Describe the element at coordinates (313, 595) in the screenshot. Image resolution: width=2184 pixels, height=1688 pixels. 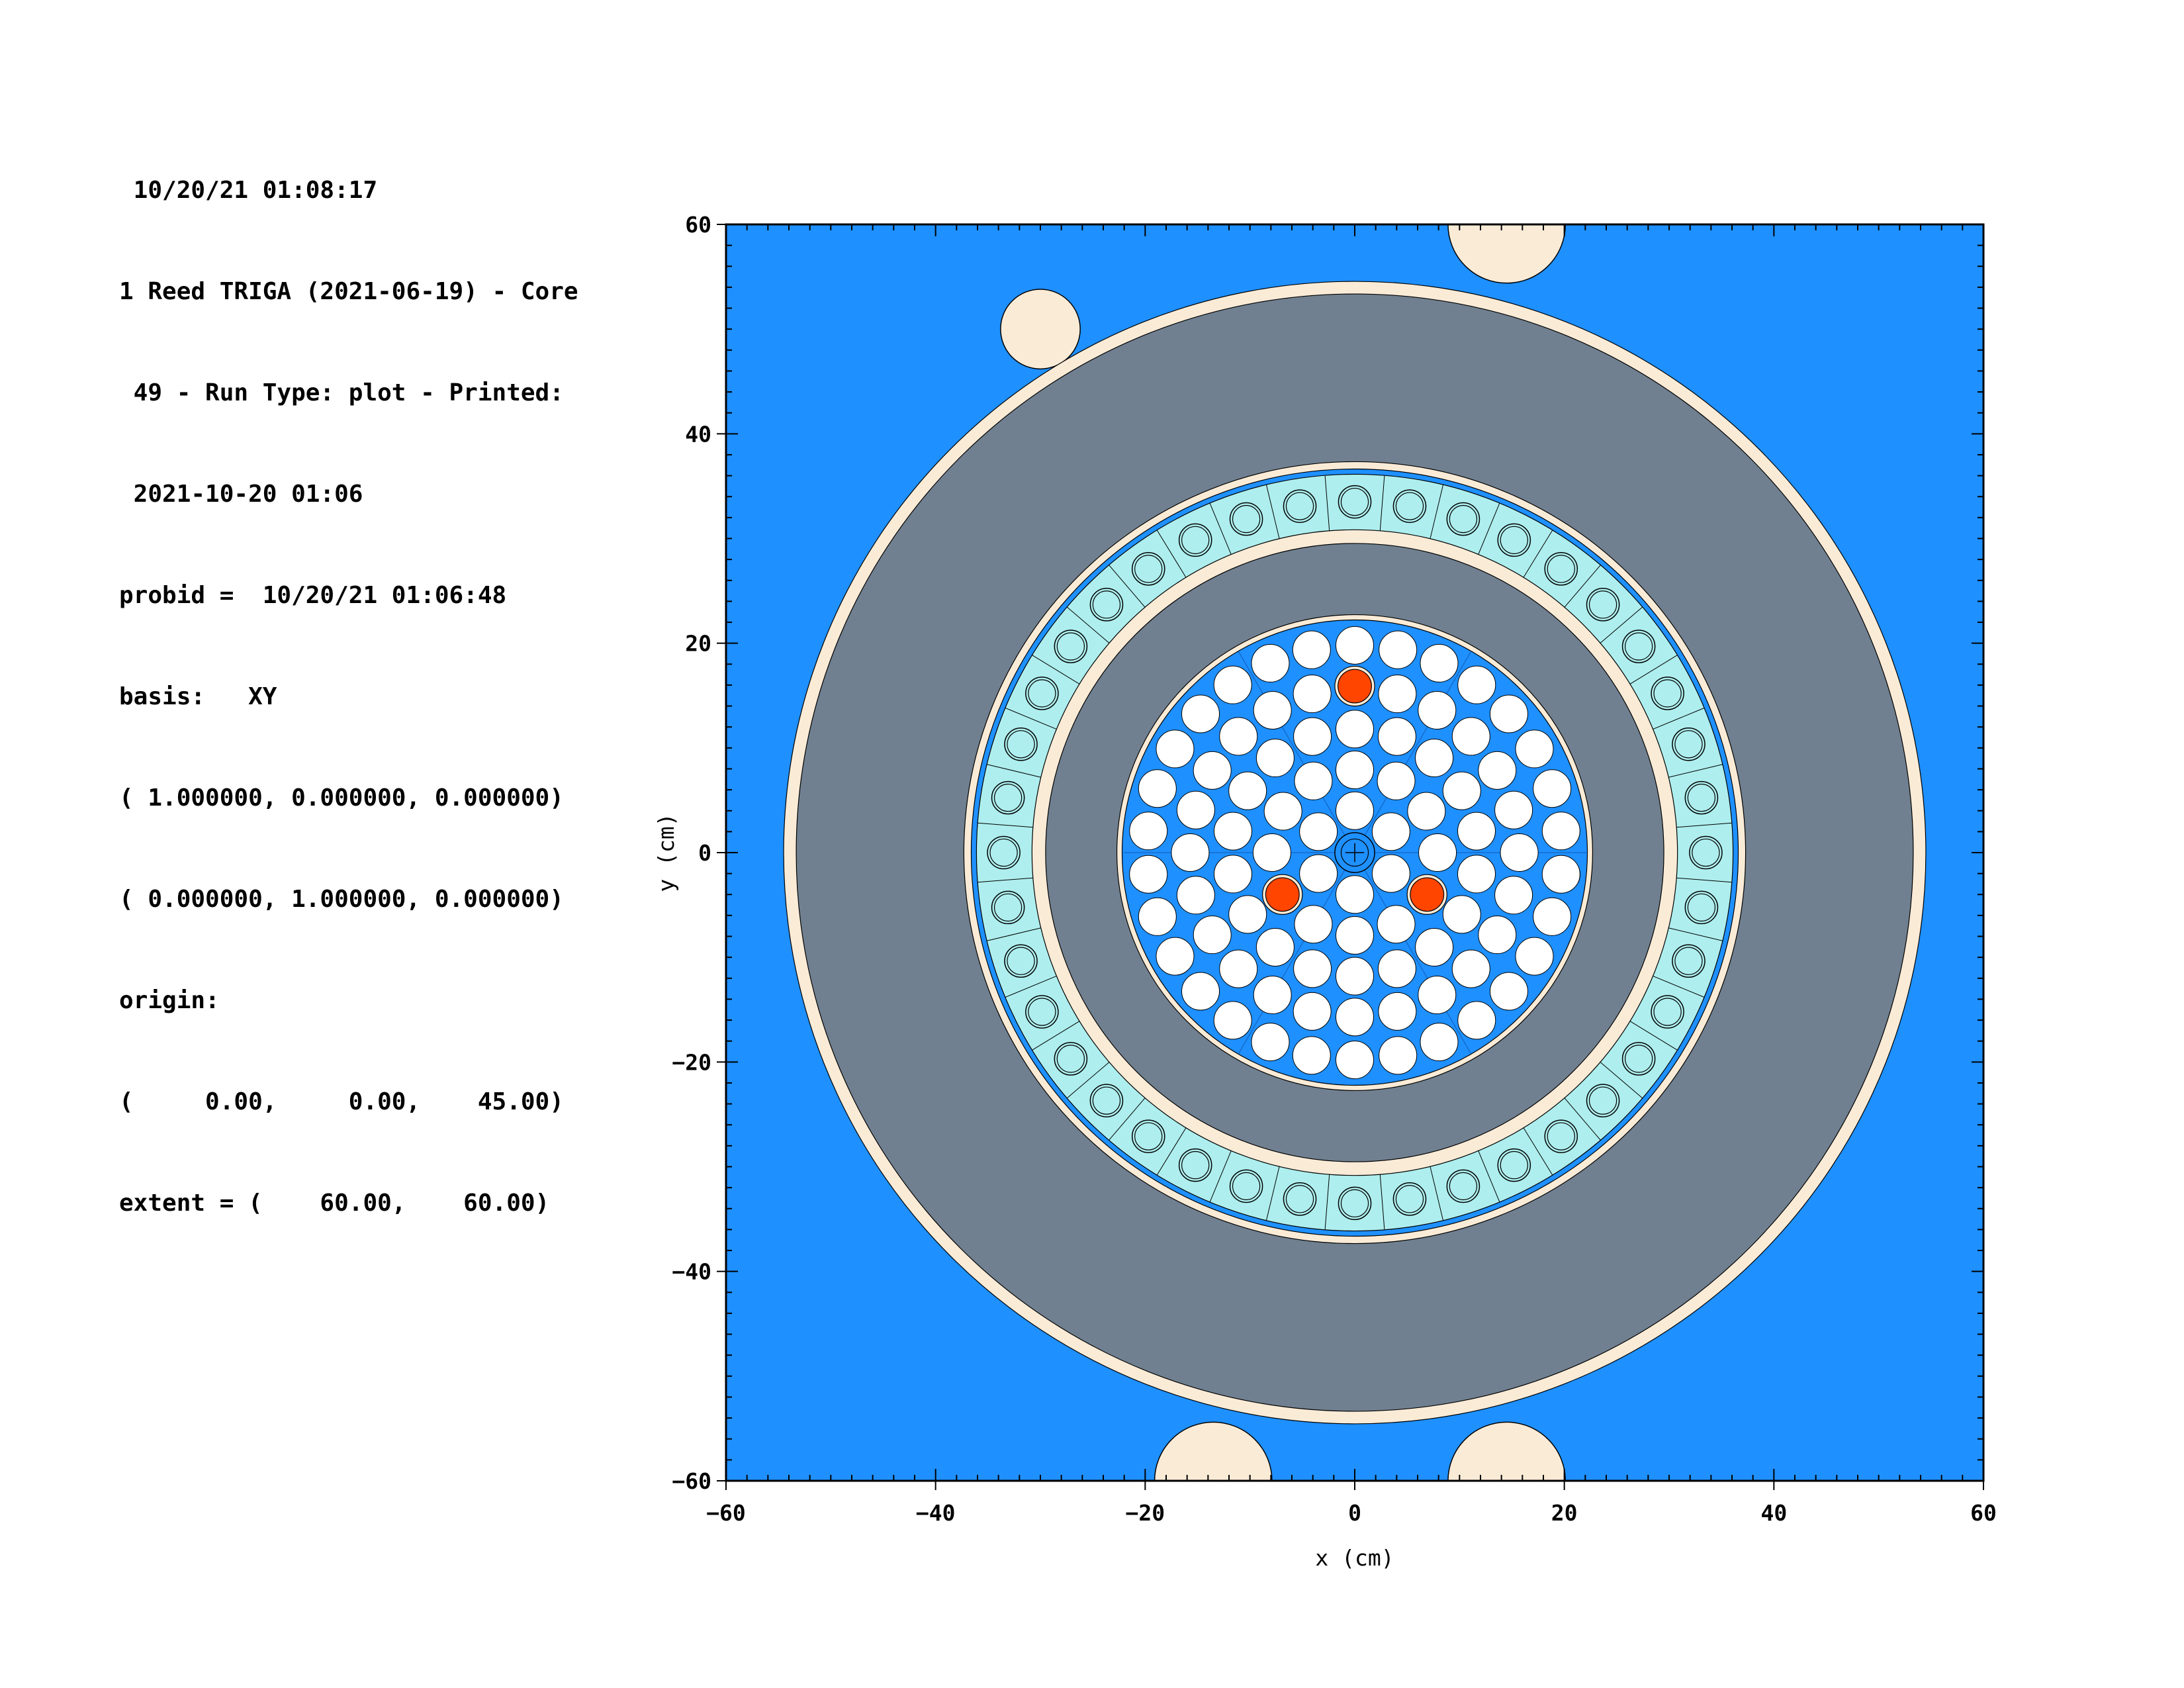
I see `header-line: probid = 10/20/21 01:06:48` at that location.